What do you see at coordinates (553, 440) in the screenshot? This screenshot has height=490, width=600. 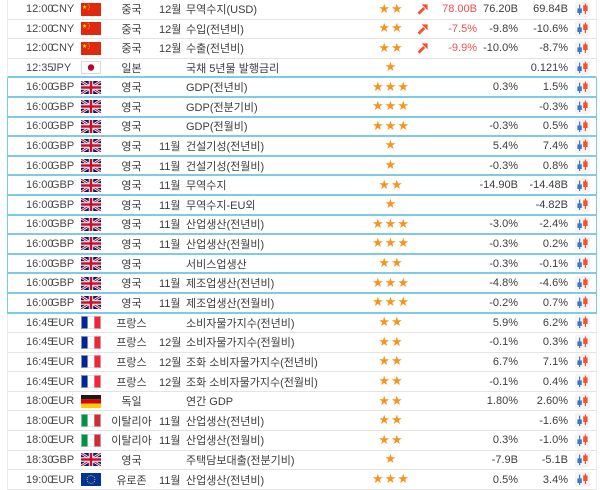 I see `previous-value: -1.0%` at bounding box center [553, 440].